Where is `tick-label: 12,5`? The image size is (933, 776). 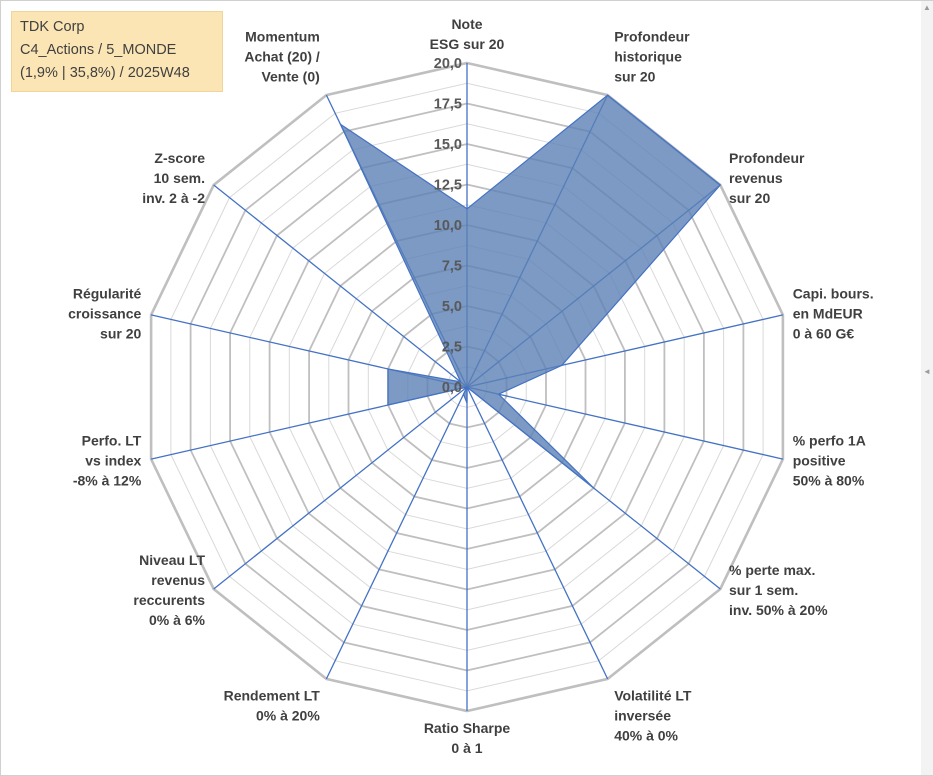 tick-label: 12,5 is located at coordinates (448, 186).